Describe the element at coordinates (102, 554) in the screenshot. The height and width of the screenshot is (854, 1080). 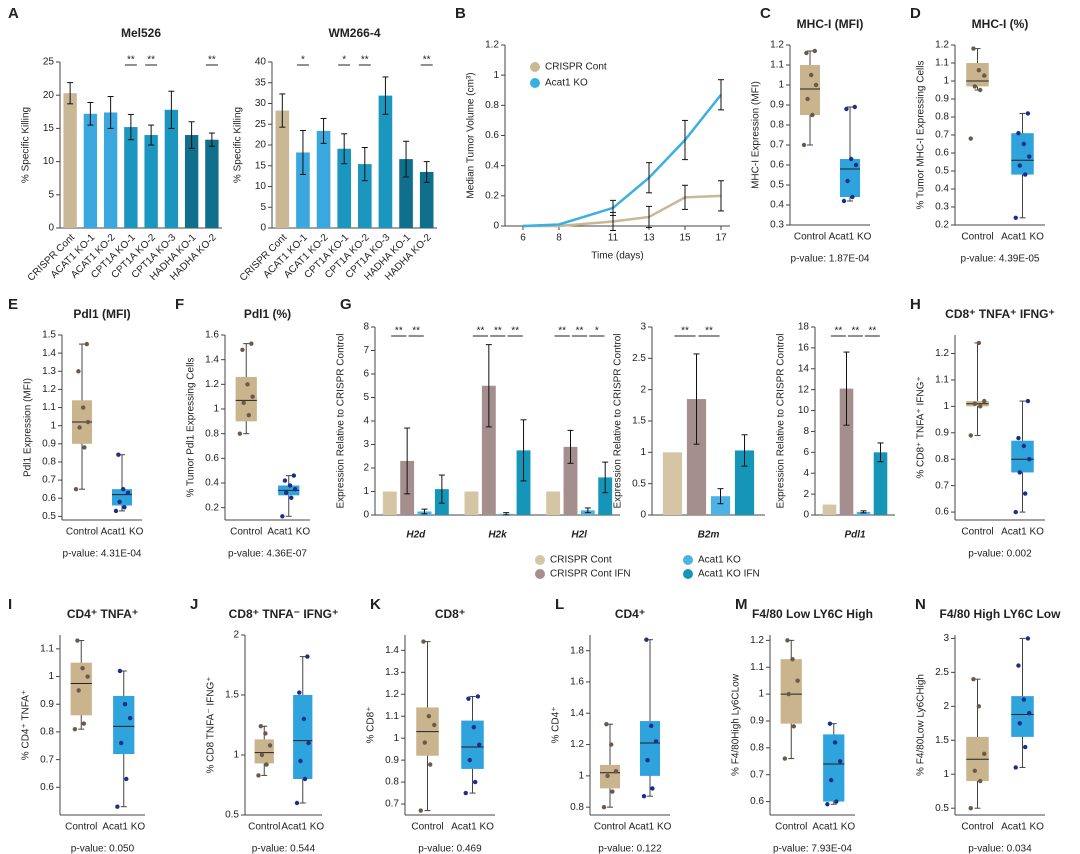
I see `p-value: p-value: 4.31E-04` at that location.